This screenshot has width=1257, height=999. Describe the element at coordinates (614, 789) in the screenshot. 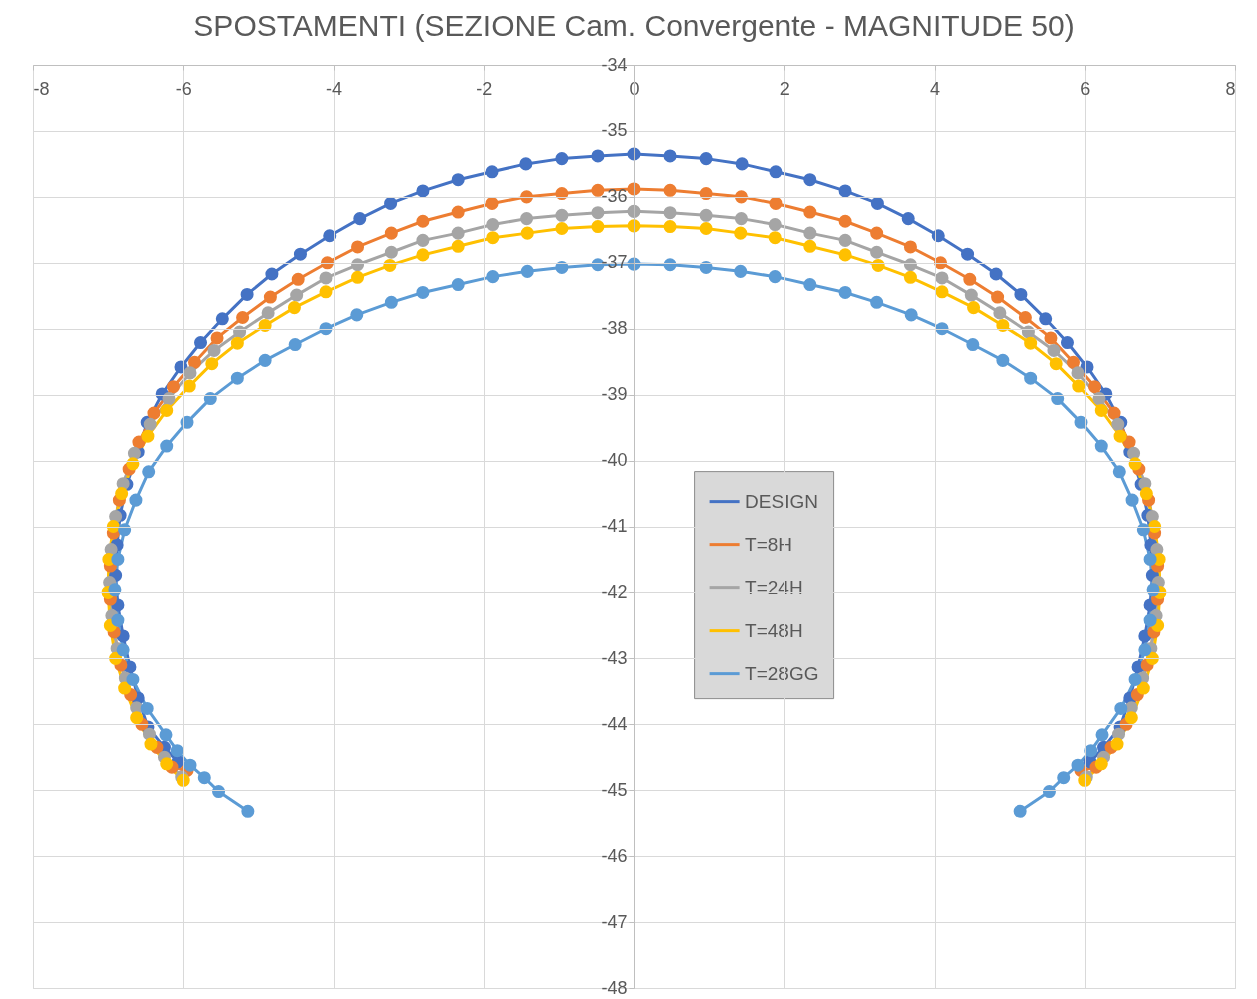

I see `y-tick-label: -45` at that location.